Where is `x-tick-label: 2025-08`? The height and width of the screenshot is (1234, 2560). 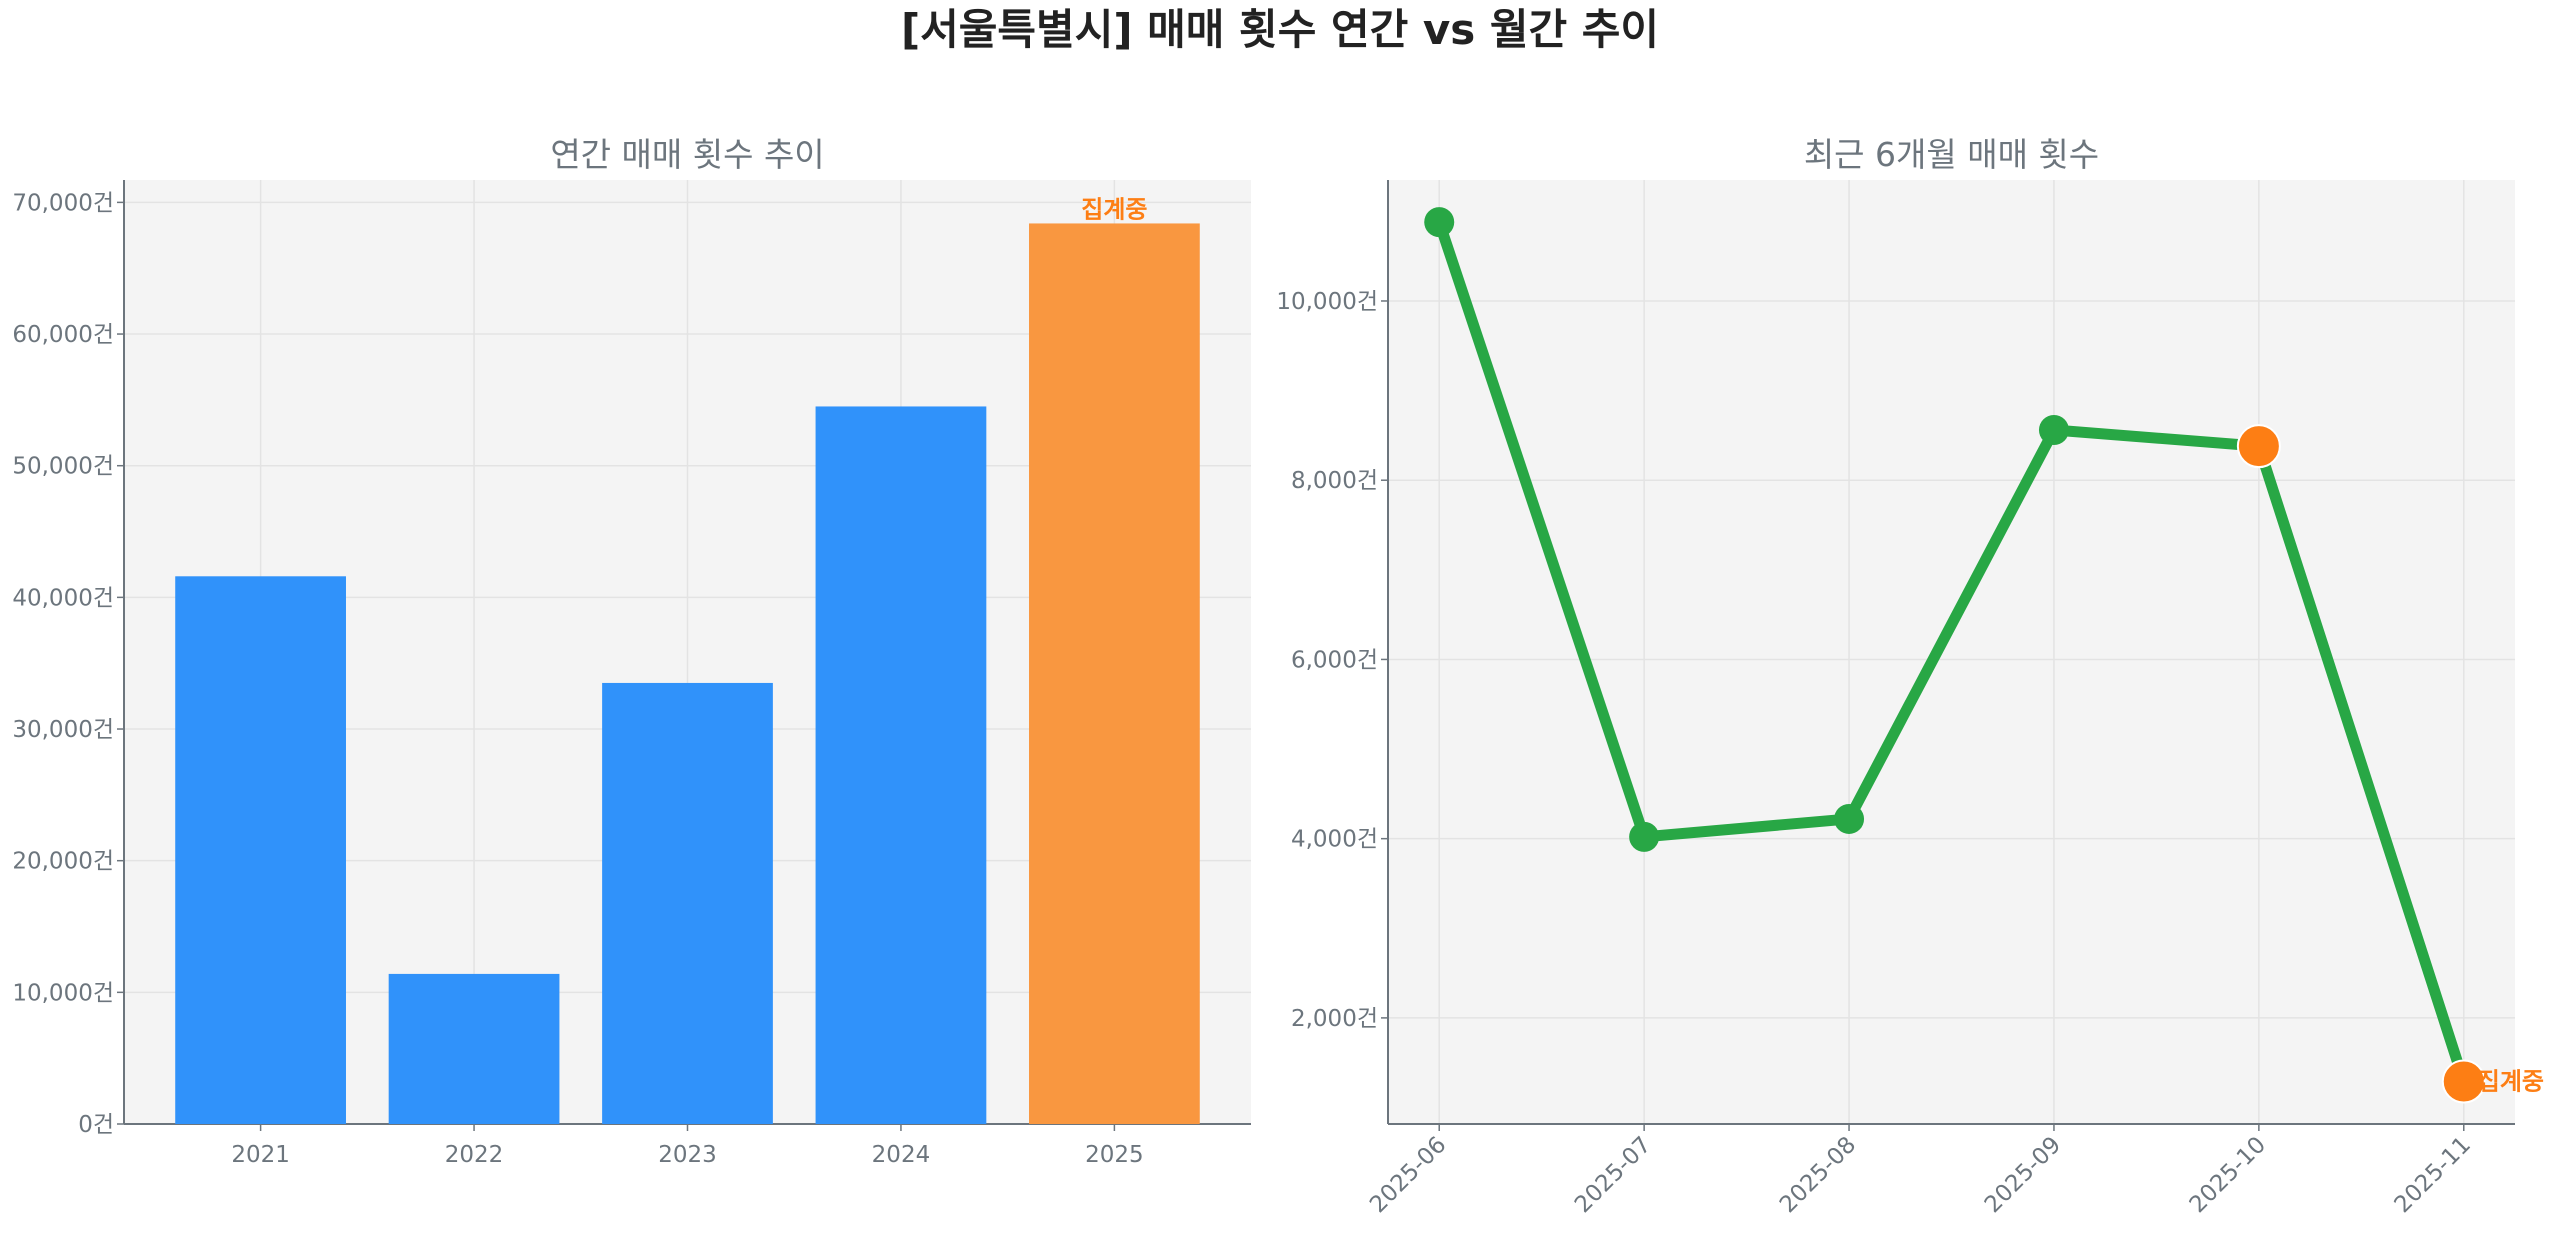 x-tick-label: 2025-08 is located at coordinates (1818, 1175).